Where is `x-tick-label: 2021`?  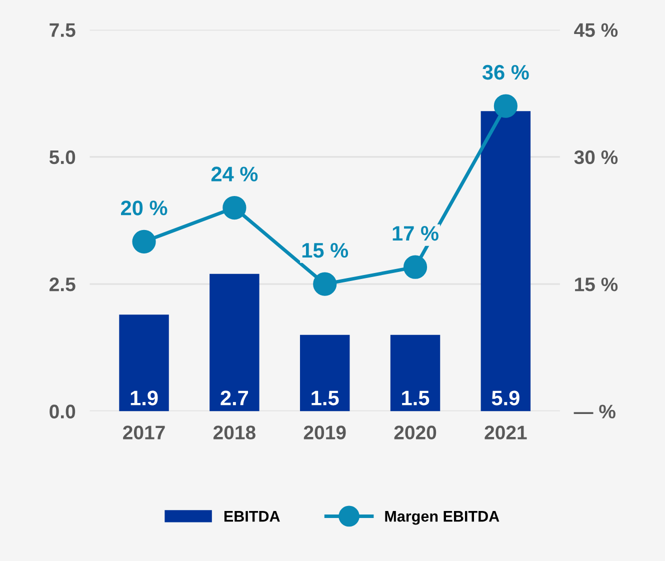
x-tick-label: 2021 is located at coordinates (505, 433).